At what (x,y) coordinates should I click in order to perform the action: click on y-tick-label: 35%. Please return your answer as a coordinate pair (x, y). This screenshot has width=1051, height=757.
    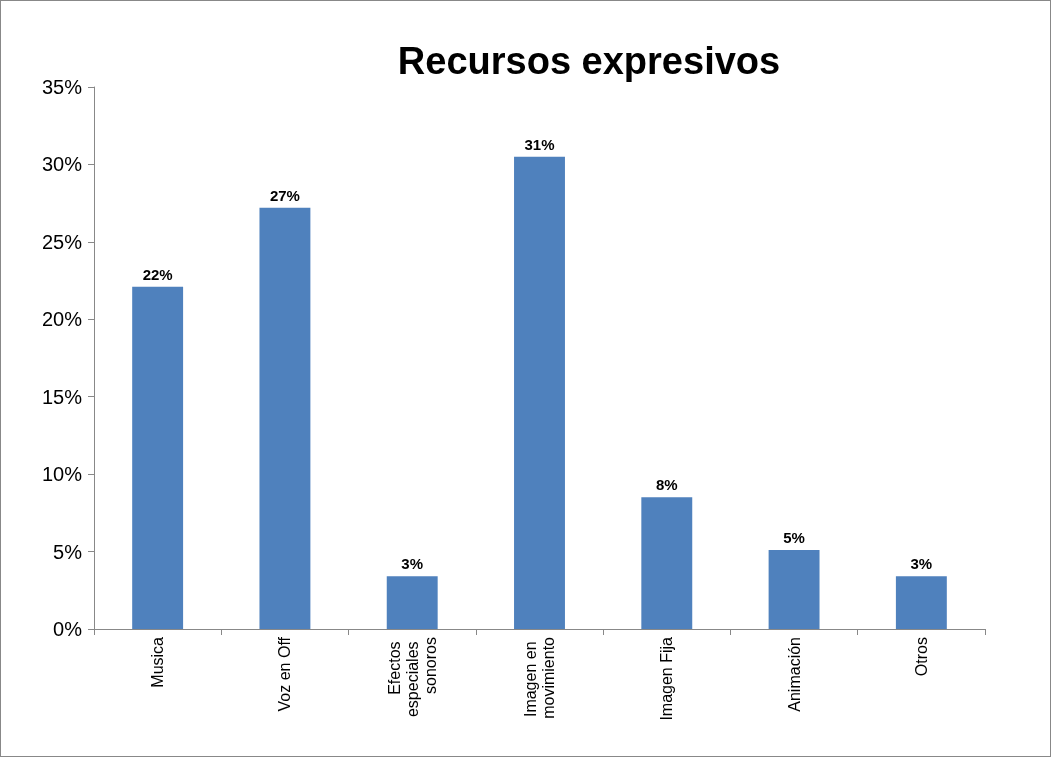
    Looking at the image, I should click on (62, 87).